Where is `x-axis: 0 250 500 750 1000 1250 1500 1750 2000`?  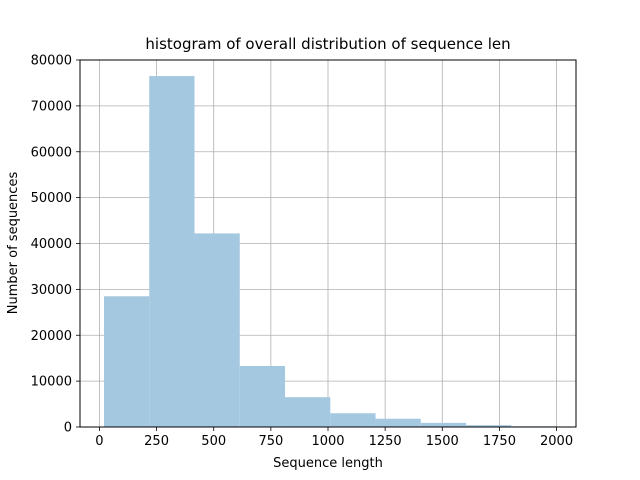 x-axis: 0 250 500 750 1000 1250 1500 1750 2000 is located at coordinates (334, 438).